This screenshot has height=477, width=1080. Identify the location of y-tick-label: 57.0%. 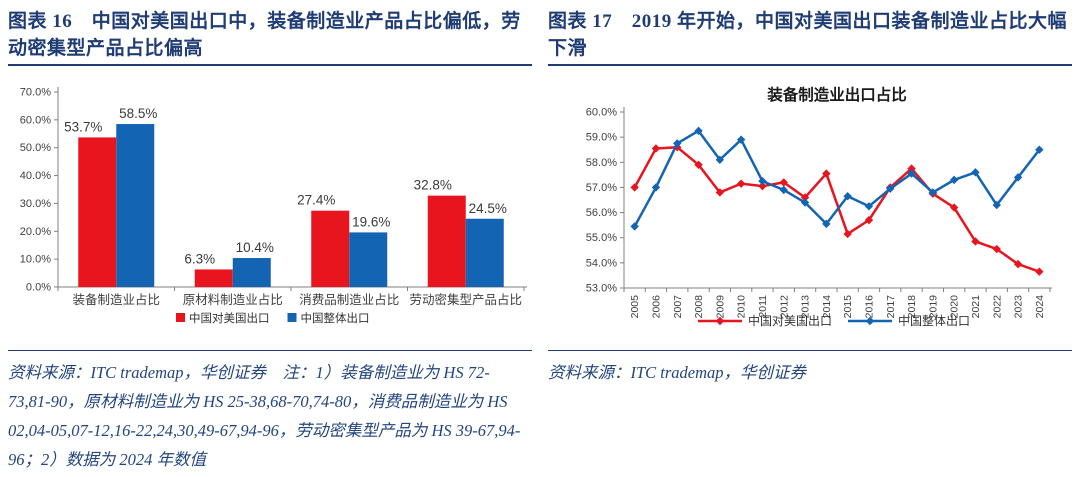
(601, 188).